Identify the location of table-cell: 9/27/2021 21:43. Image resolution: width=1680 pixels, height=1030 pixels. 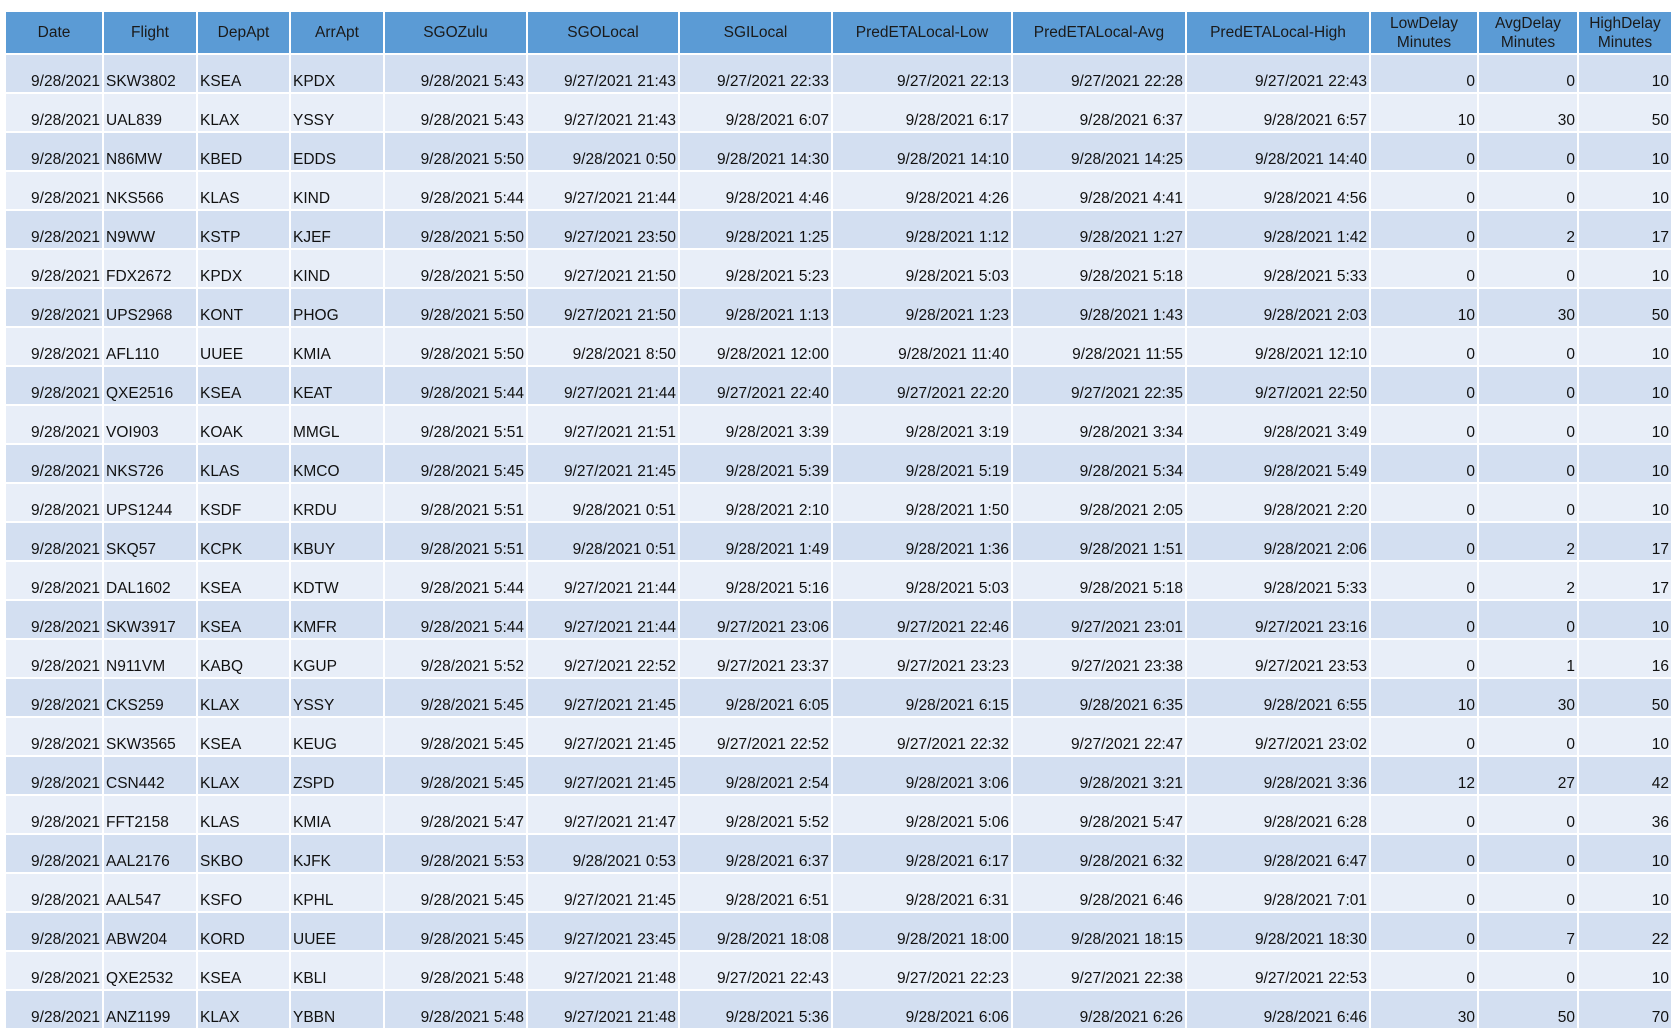
(603, 73).